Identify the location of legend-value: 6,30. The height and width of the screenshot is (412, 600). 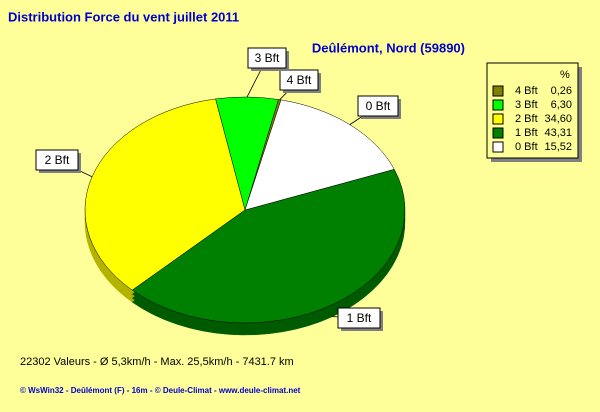
(561, 105).